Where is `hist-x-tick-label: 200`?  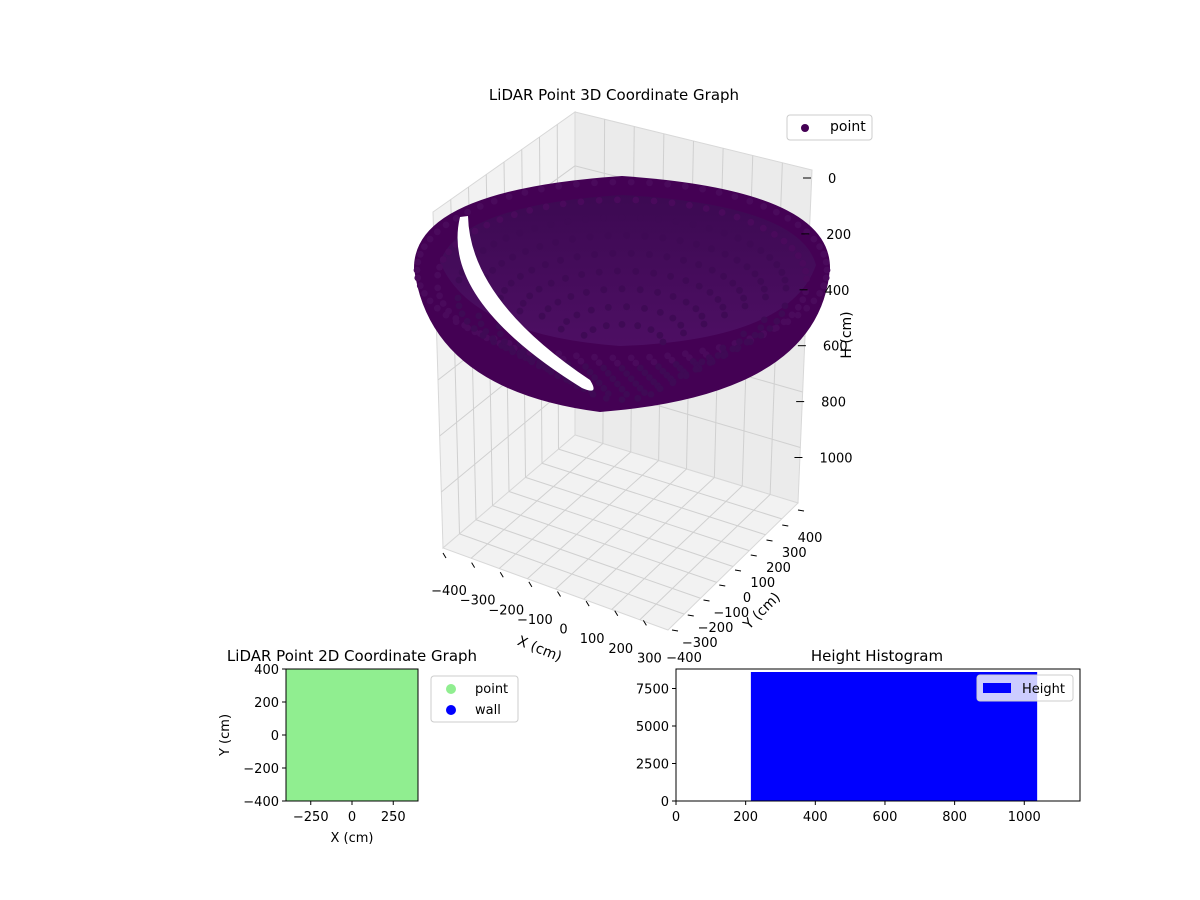 hist-x-tick-label: 200 is located at coordinates (745, 817).